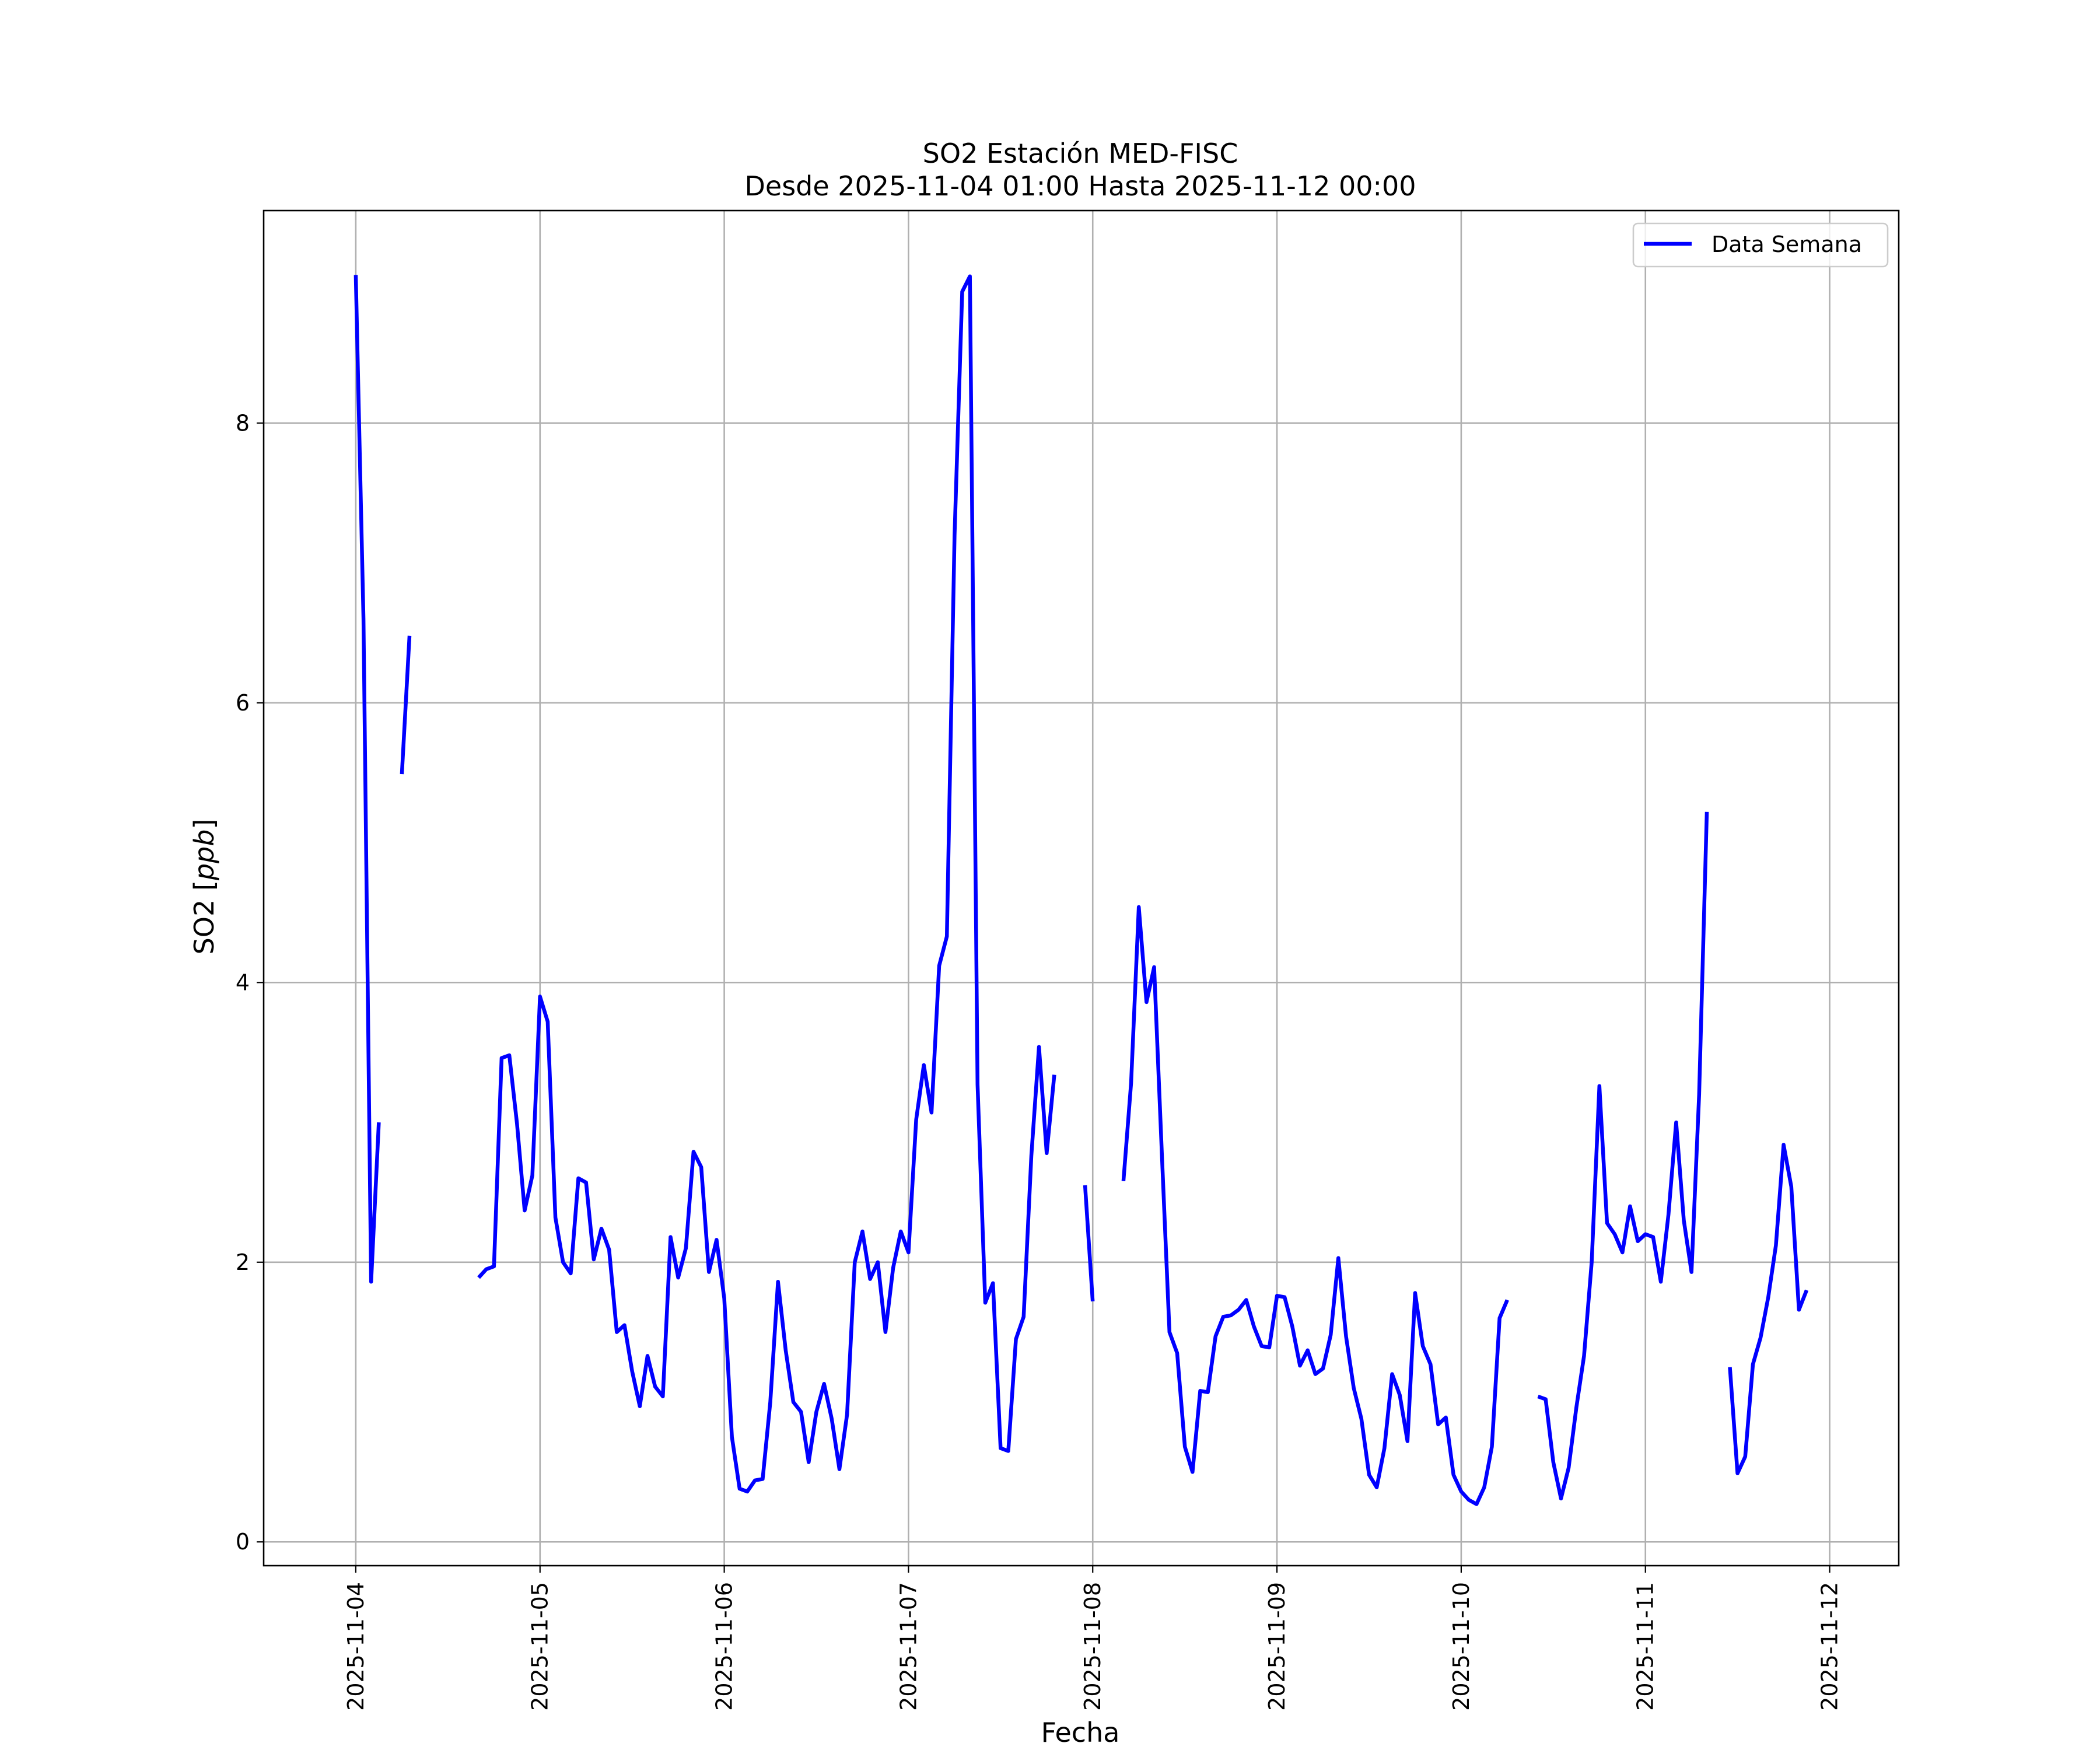  Describe the element at coordinates (204, 917) in the screenshot. I see `y-axis-label-prefix: SO2 [` at that location.